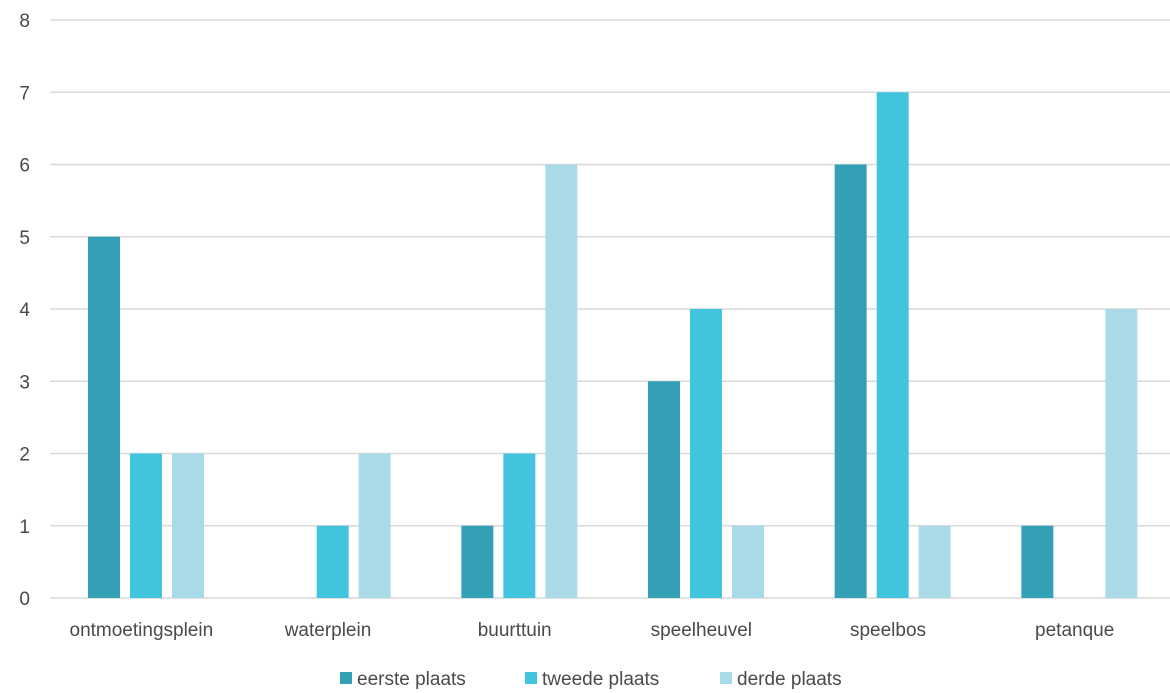  Describe the element at coordinates (1037, 561) in the screenshot. I see `bar-eerste-plaats-petanque` at that location.